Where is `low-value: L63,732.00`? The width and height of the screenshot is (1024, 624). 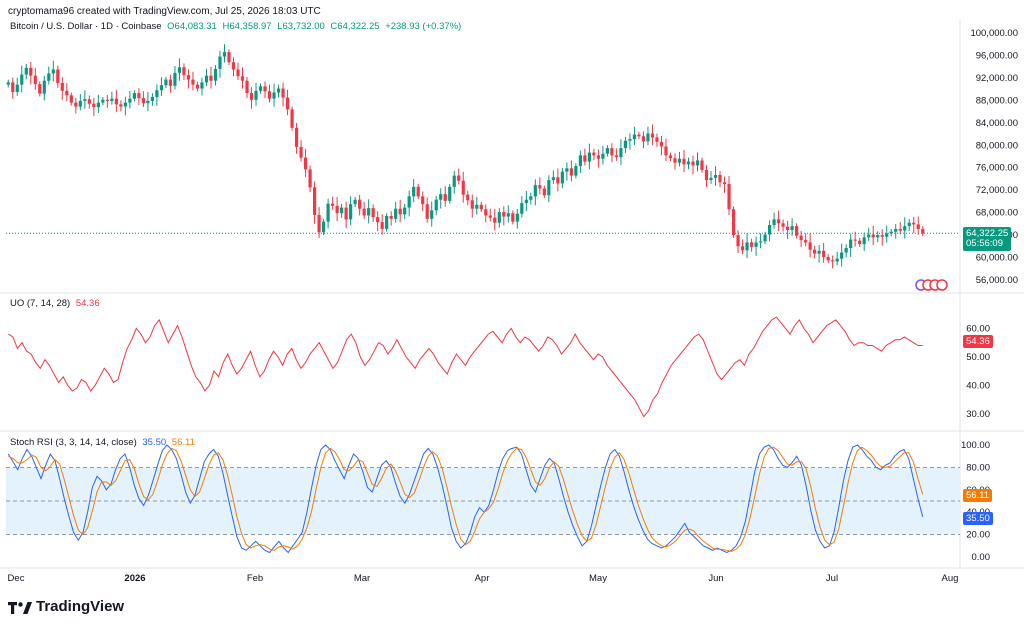
low-value: L63,732.00 is located at coordinates (301, 26).